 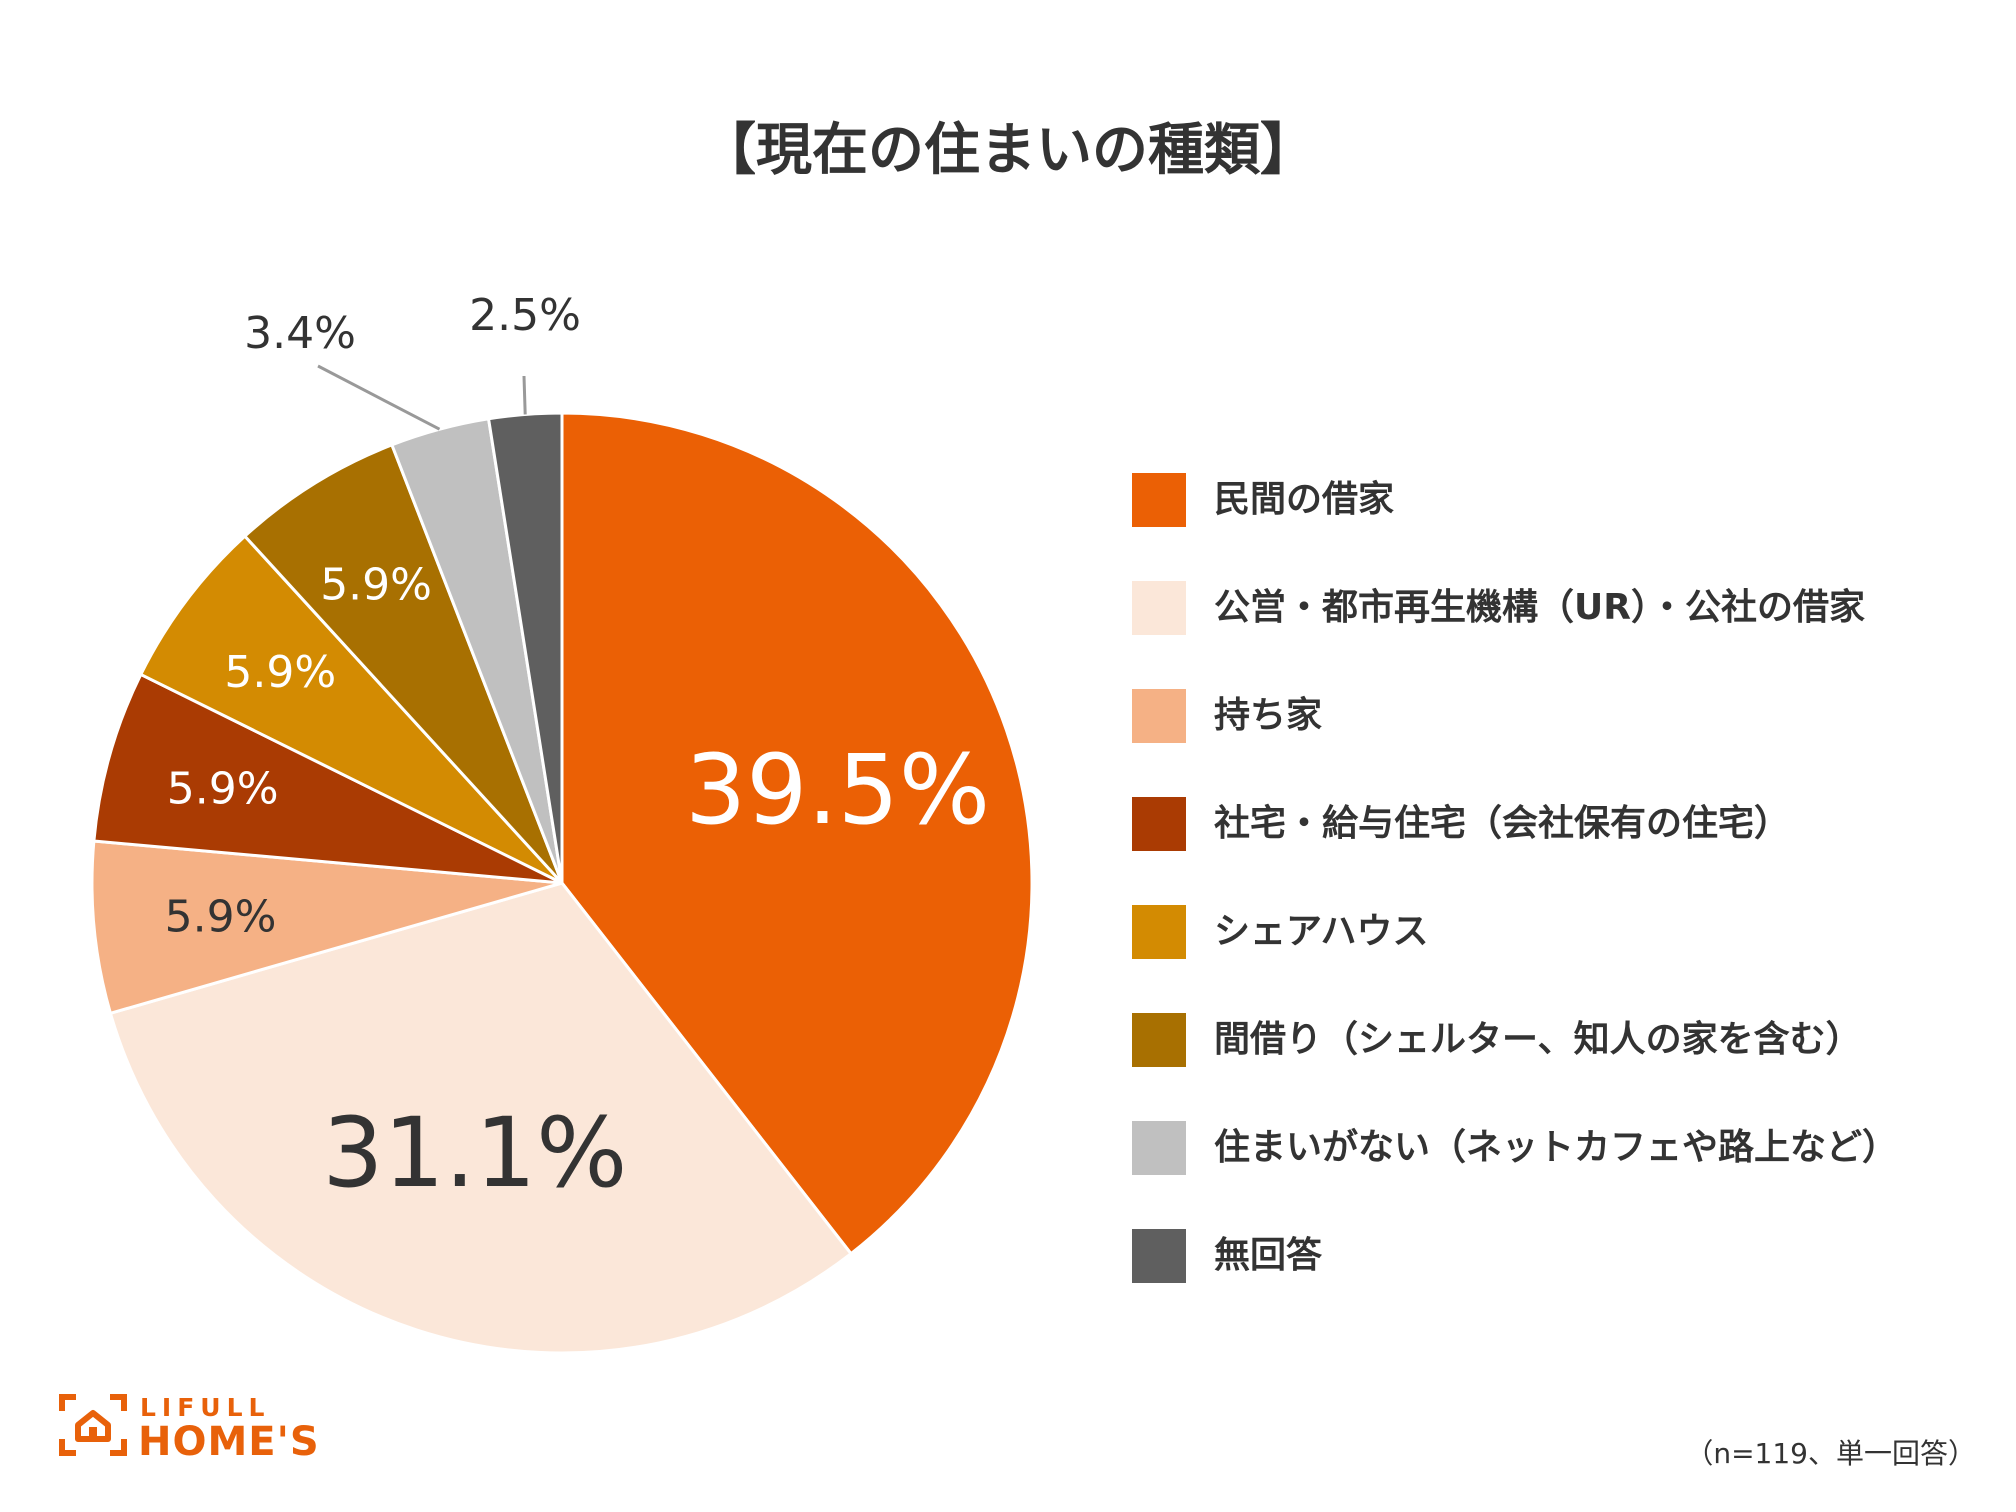 What do you see at coordinates (1515, 527) in the screenshot?
I see `legend-item-1: 民間の借家` at bounding box center [1515, 527].